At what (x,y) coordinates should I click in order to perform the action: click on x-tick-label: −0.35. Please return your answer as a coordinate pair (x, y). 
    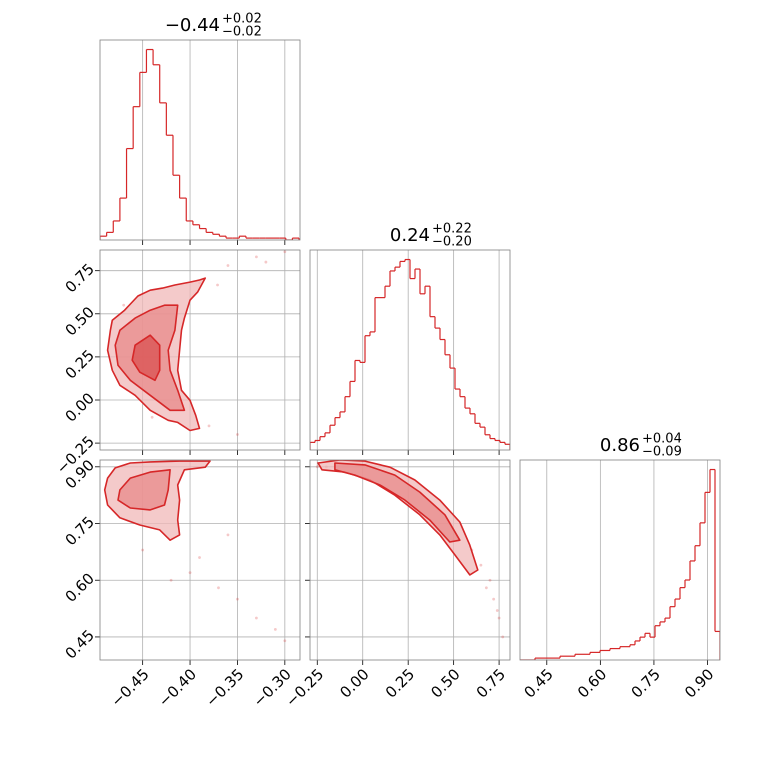
    Looking at the image, I should click on (224, 687).